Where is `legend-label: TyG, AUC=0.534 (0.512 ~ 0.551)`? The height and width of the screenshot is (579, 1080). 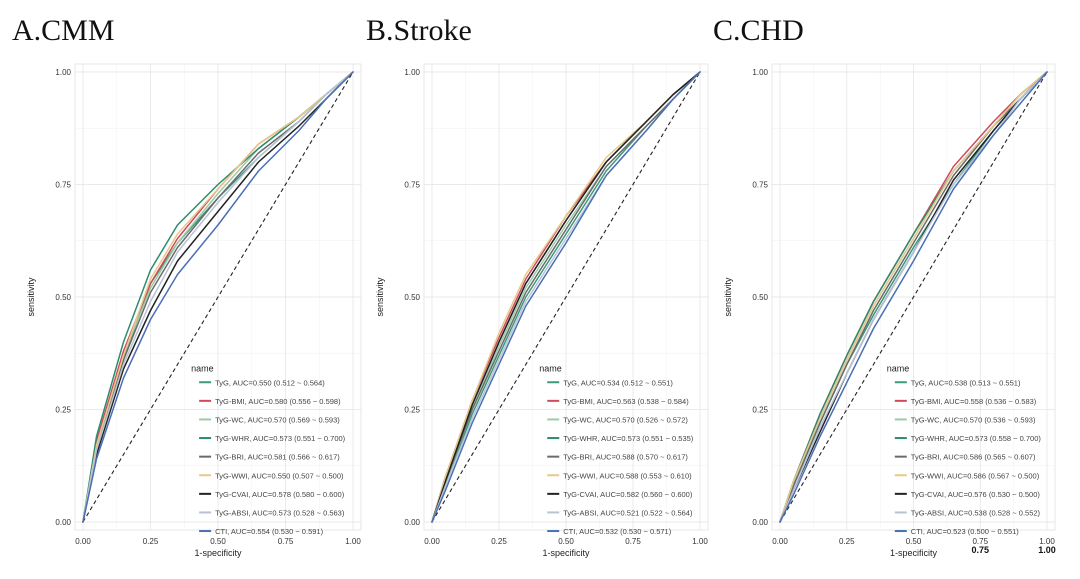
legend-label: TyG, AUC=0.534 (0.512 ~ 0.551) is located at coordinates (618, 382).